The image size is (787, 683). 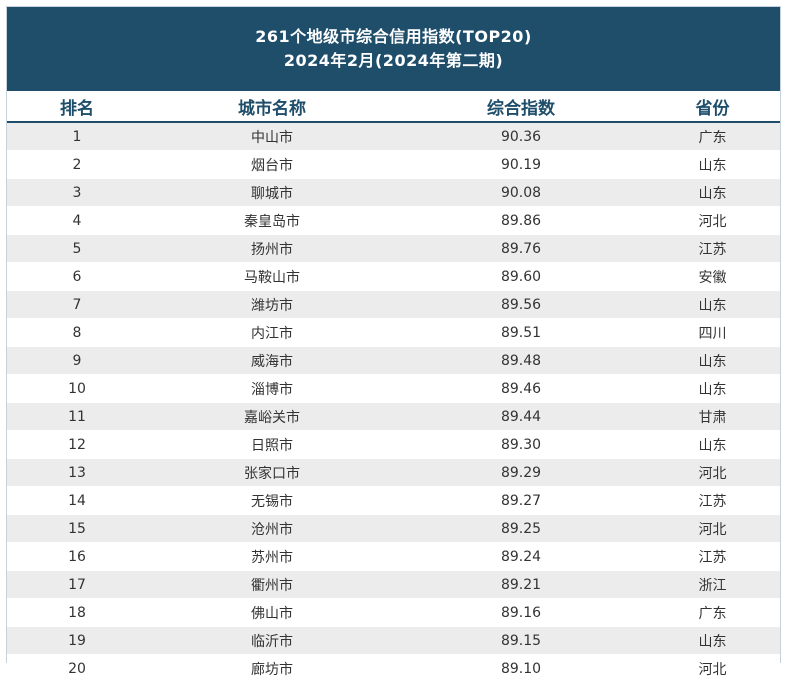 I want to click on score-cell: 89.30, so click(x=521, y=444).